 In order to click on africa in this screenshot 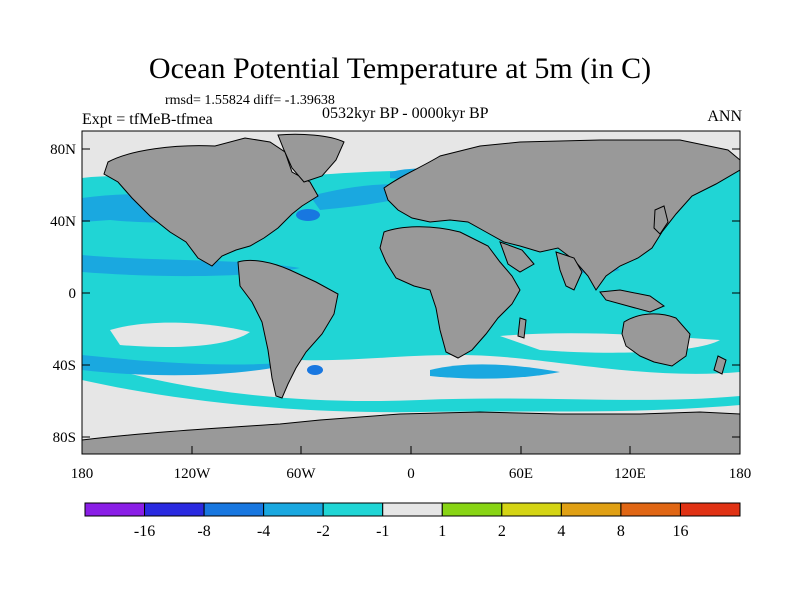, I will do `click(450, 292)`.